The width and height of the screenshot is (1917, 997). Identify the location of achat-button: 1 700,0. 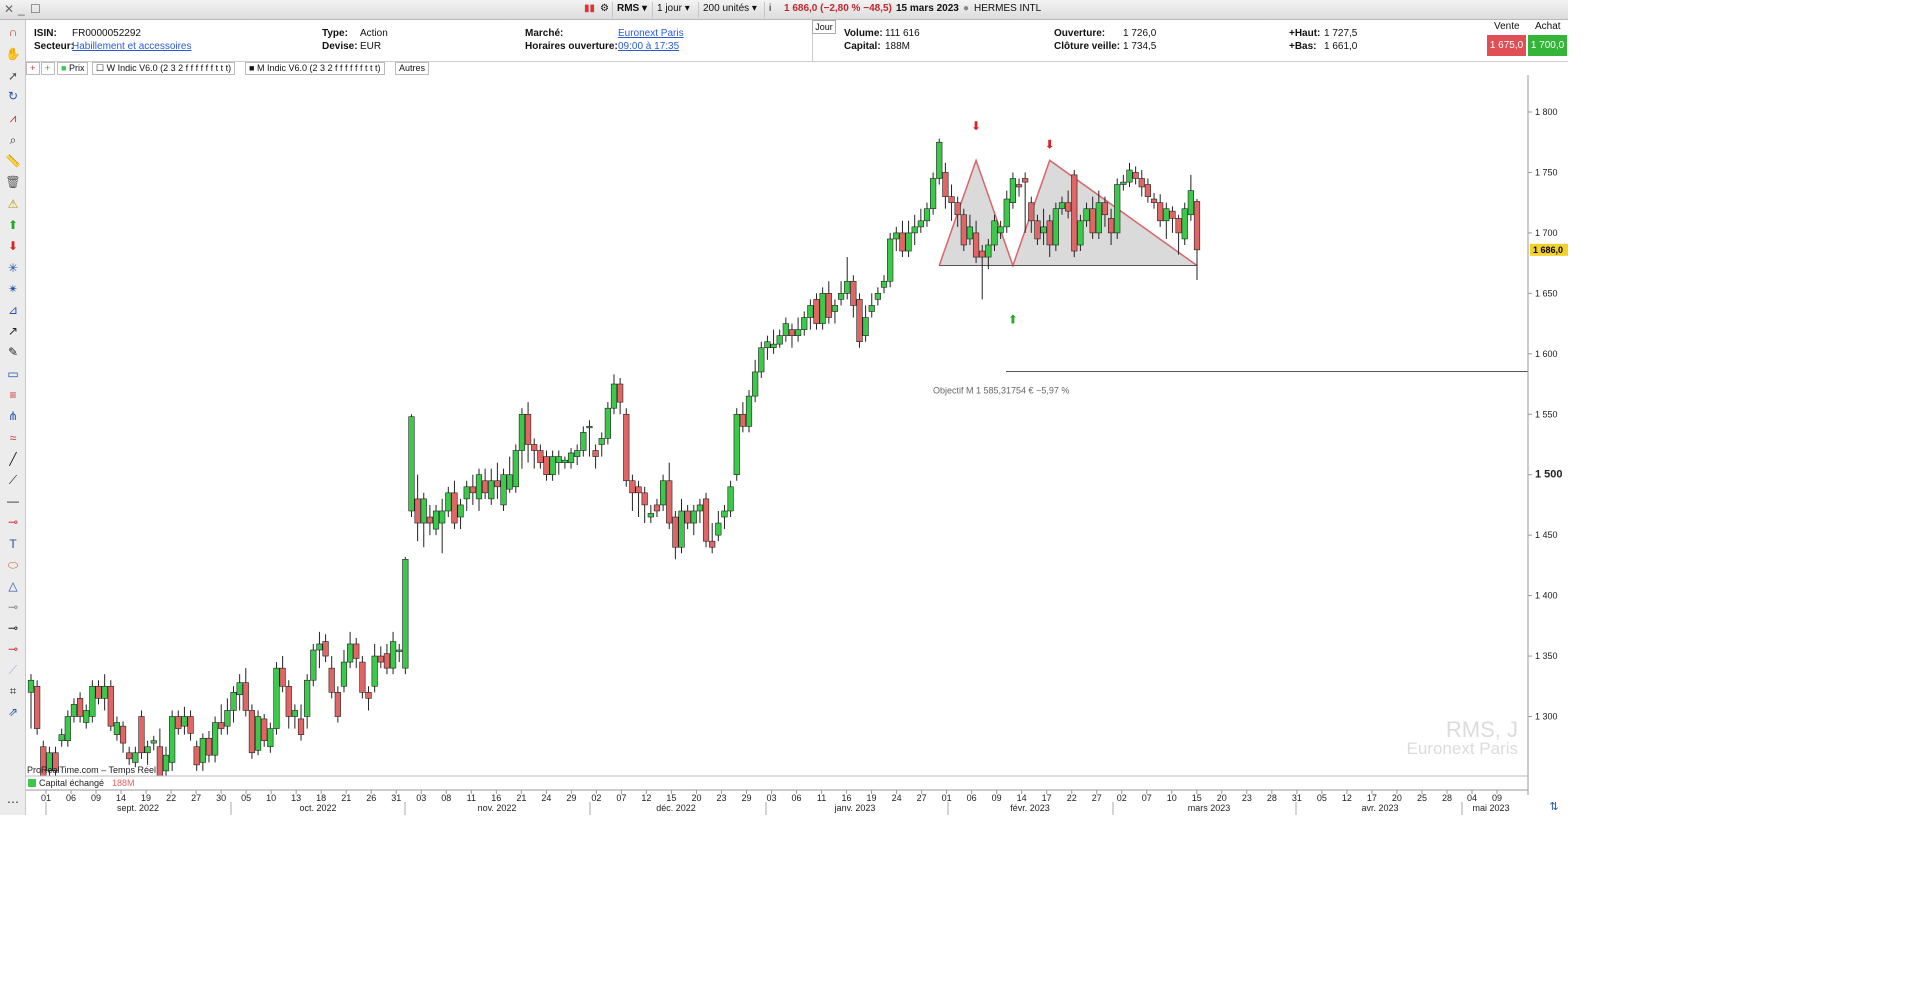
(1547, 45).